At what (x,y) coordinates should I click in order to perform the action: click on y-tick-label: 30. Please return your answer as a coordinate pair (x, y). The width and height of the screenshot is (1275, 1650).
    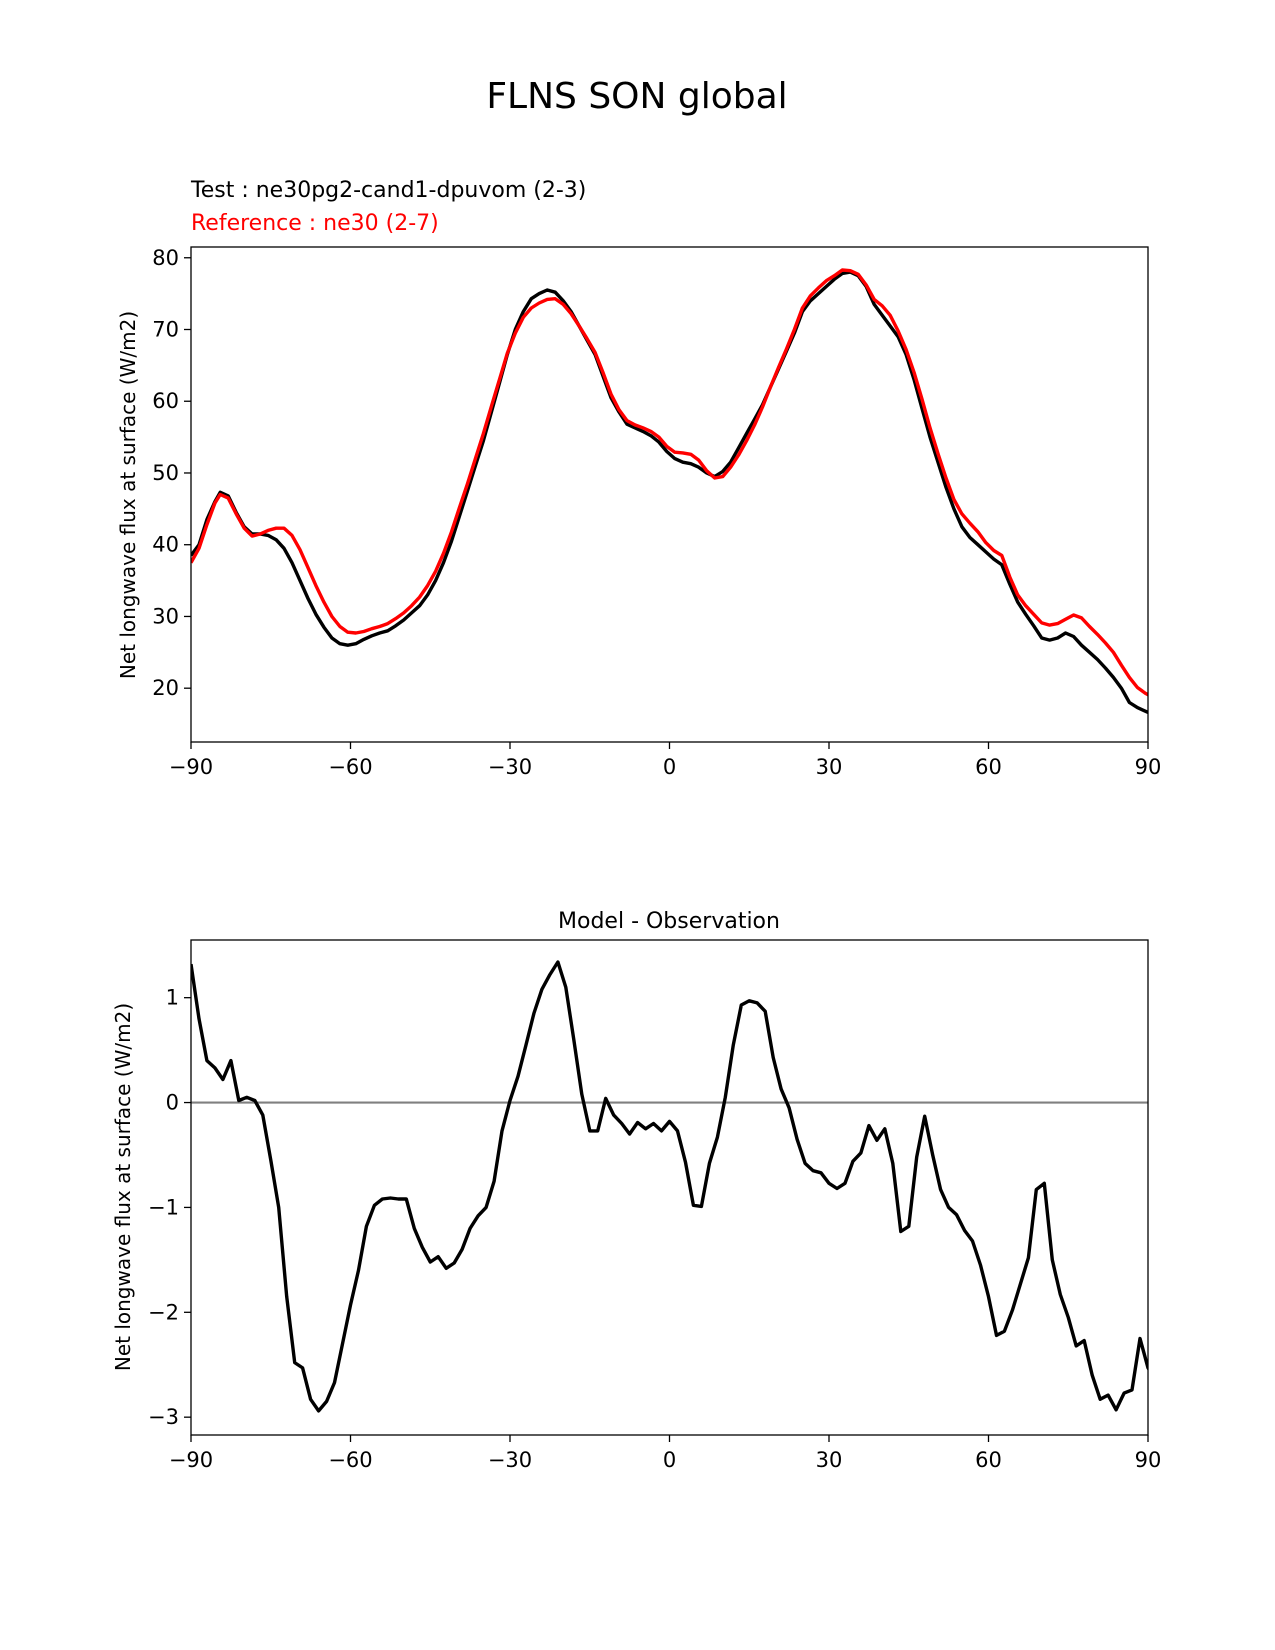
    Looking at the image, I should click on (165, 616).